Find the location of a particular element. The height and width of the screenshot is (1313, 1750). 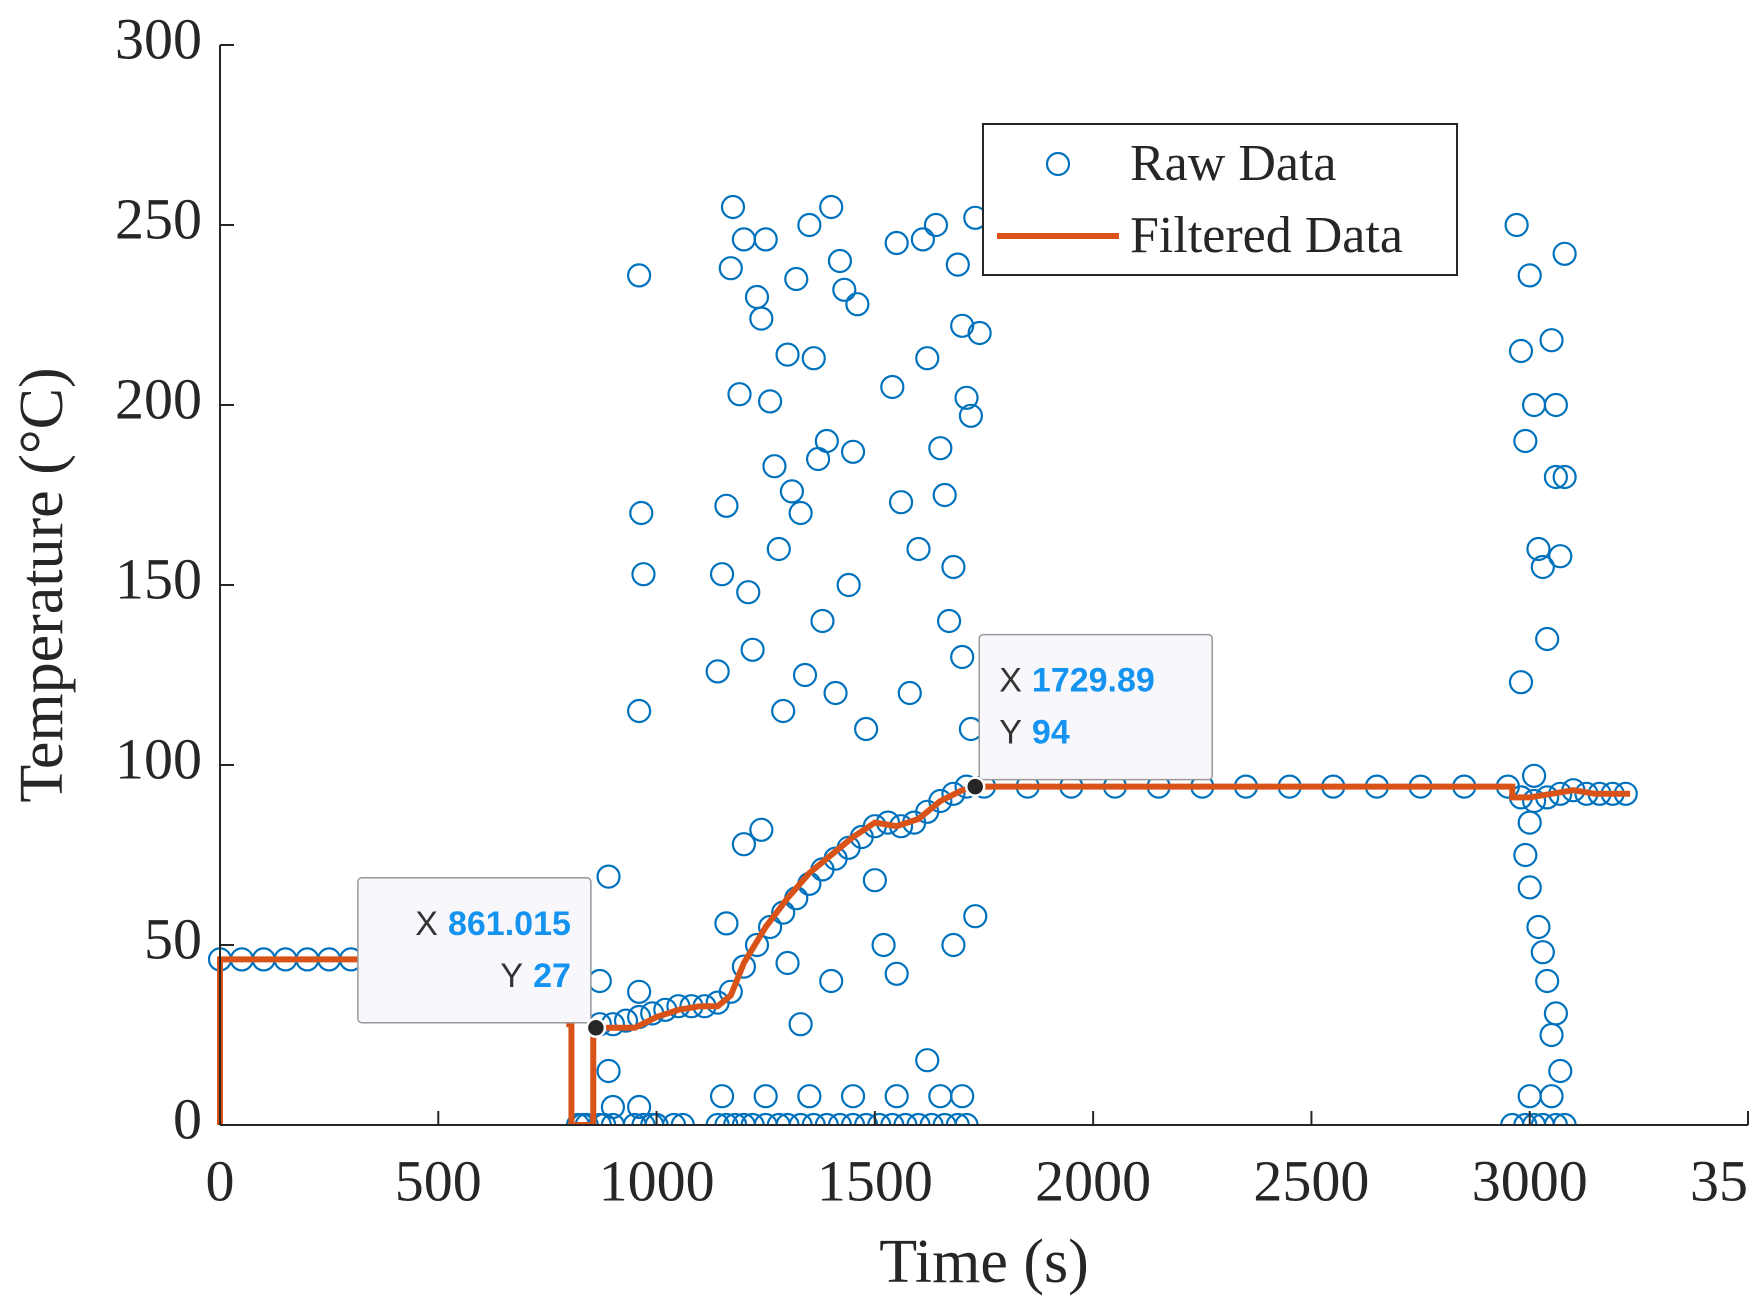

x-tick-label: 1500 is located at coordinates (875, 1180).